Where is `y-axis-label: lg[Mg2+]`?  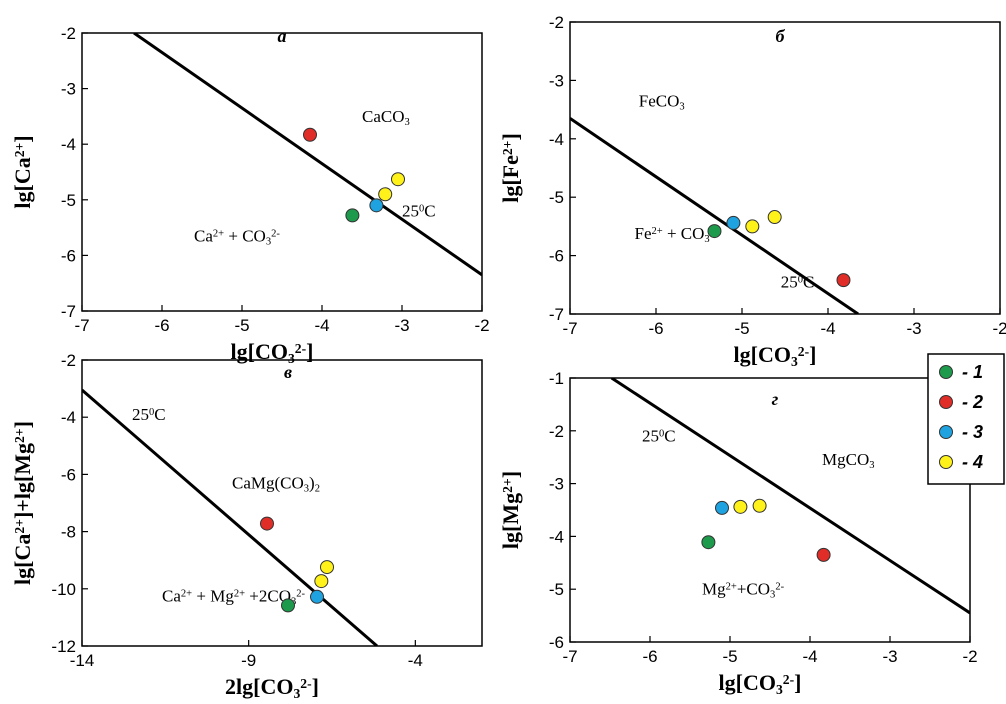 y-axis-label: lg[Mg2+] is located at coordinates (510, 510).